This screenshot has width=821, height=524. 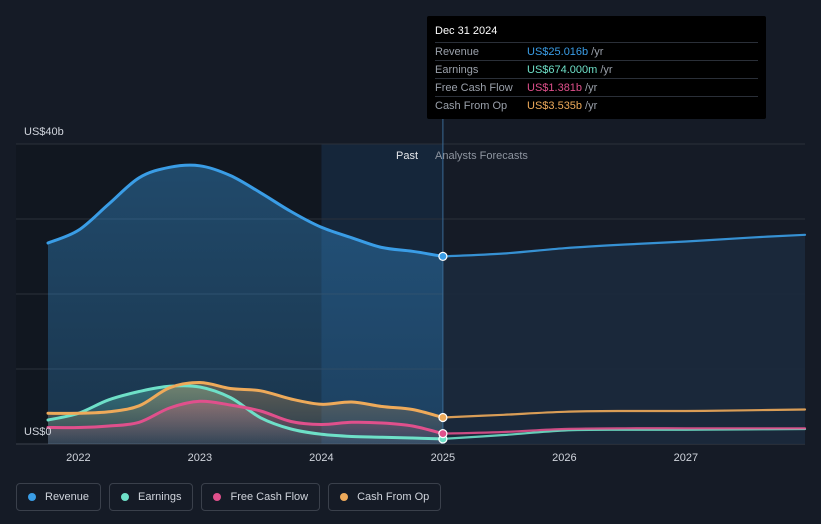 What do you see at coordinates (407, 156) in the screenshot?
I see `past-label: Past` at bounding box center [407, 156].